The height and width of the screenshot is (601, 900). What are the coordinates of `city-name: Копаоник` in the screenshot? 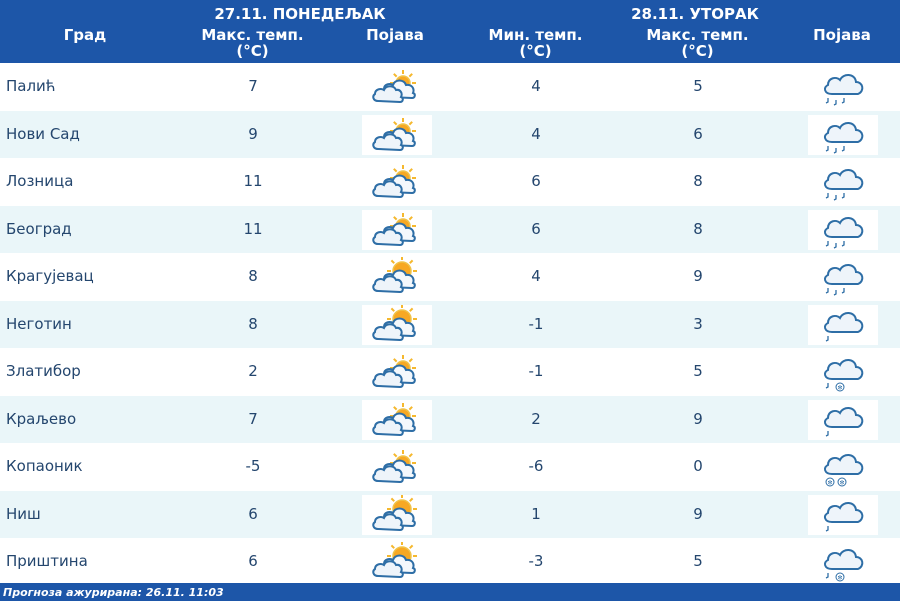 It's located at (44, 466).